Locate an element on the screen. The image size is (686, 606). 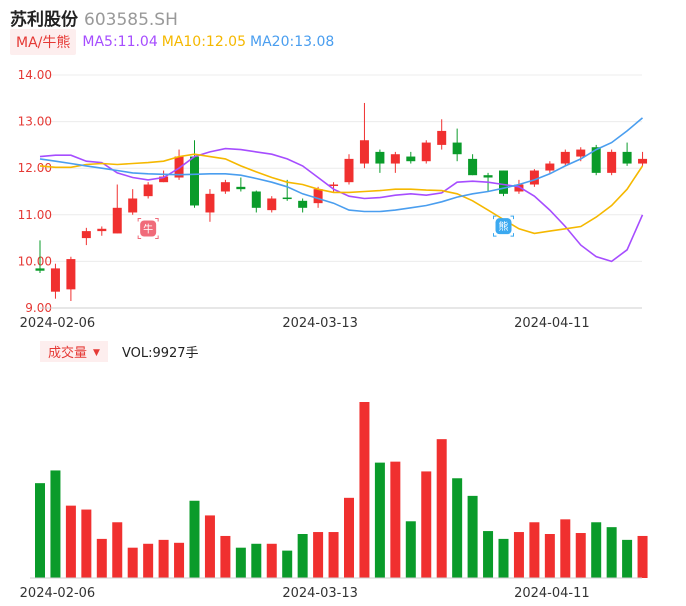
bear-marker: 熊 is located at coordinates (503, 226).